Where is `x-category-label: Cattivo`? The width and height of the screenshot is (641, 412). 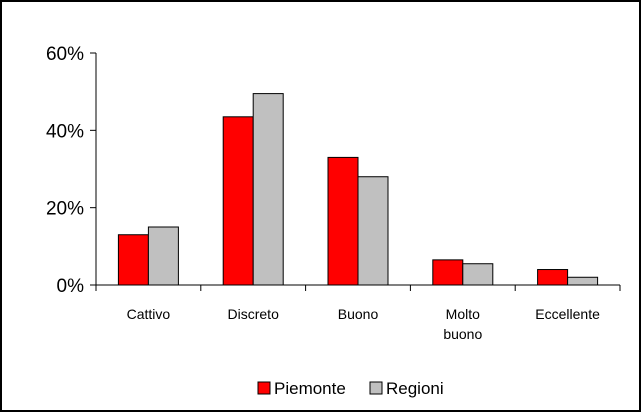 x-category-label: Cattivo is located at coordinates (149, 314).